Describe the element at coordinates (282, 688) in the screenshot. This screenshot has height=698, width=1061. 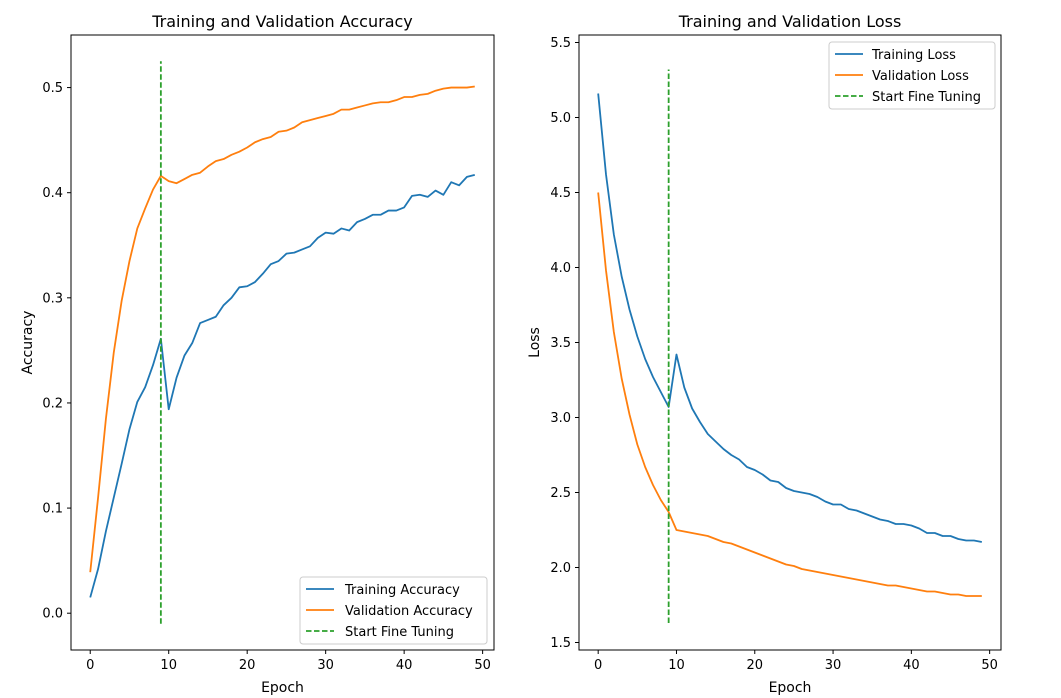
I see `accuracy-x-axis-label: Epoch` at that location.